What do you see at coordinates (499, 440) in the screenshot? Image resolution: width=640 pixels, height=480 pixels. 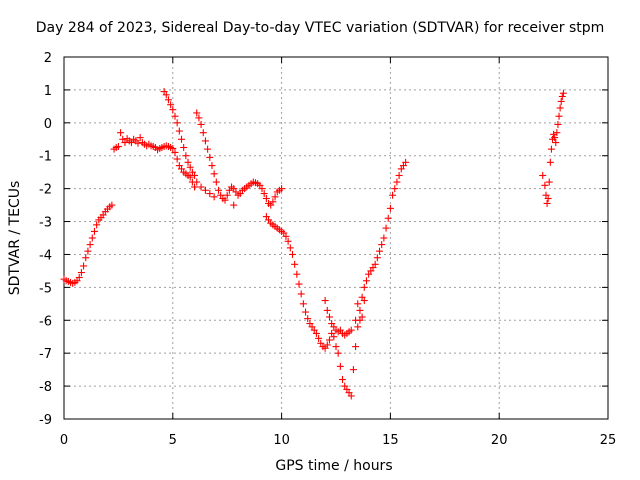 I see `x-tick-label: 20` at bounding box center [499, 440].